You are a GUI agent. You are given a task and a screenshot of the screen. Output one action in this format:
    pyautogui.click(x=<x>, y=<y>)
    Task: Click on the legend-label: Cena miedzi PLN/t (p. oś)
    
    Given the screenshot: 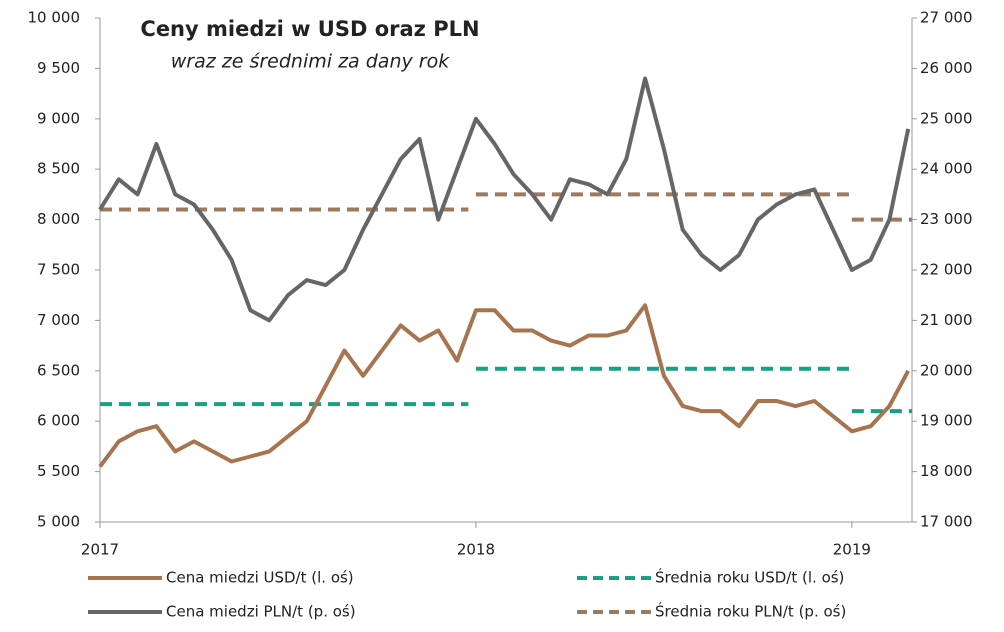 What is the action you would take?
    pyautogui.click(x=261, y=612)
    